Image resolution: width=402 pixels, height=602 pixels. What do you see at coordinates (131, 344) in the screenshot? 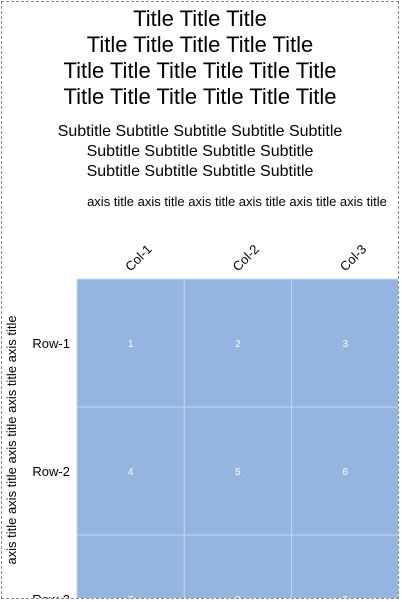
I see `cell-value-label: 1` at bounding box center [131, 344].